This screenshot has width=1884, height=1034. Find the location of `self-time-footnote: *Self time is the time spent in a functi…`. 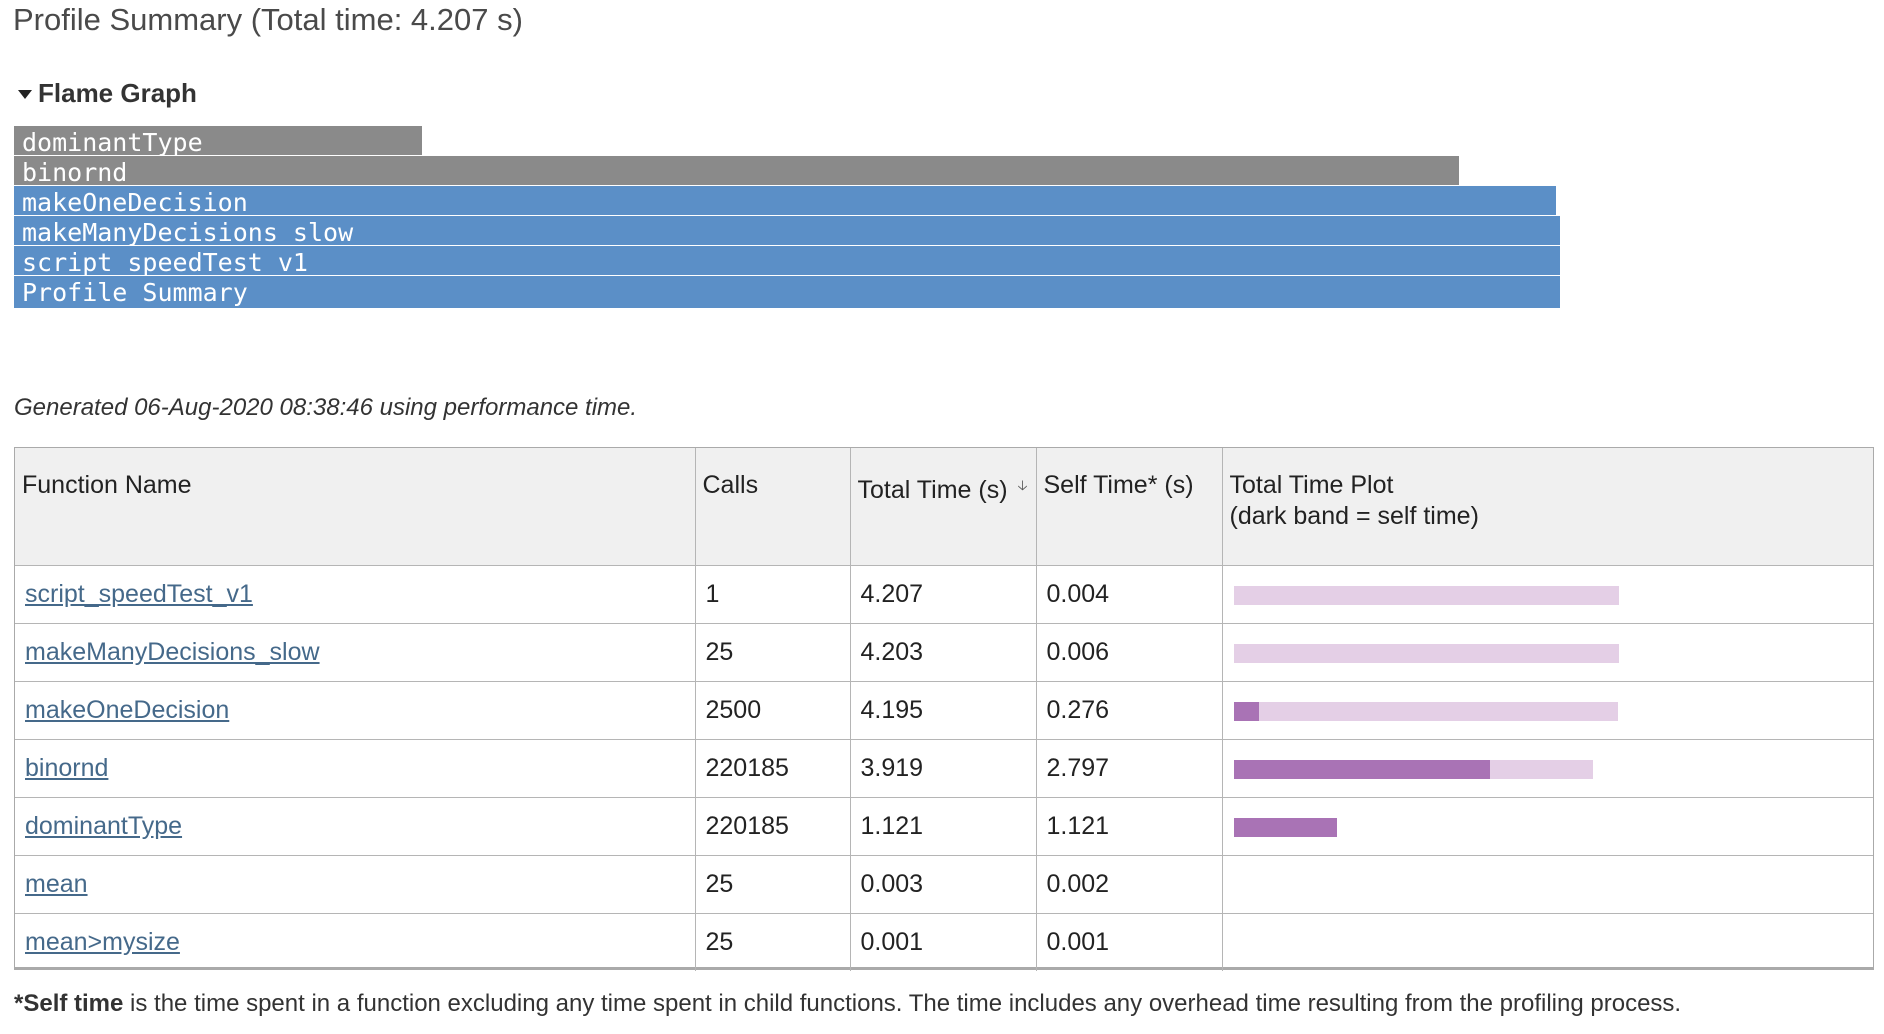

self-time-footnote: *Self time is the time spent in a functi… is located at coordinates (847, 1004).